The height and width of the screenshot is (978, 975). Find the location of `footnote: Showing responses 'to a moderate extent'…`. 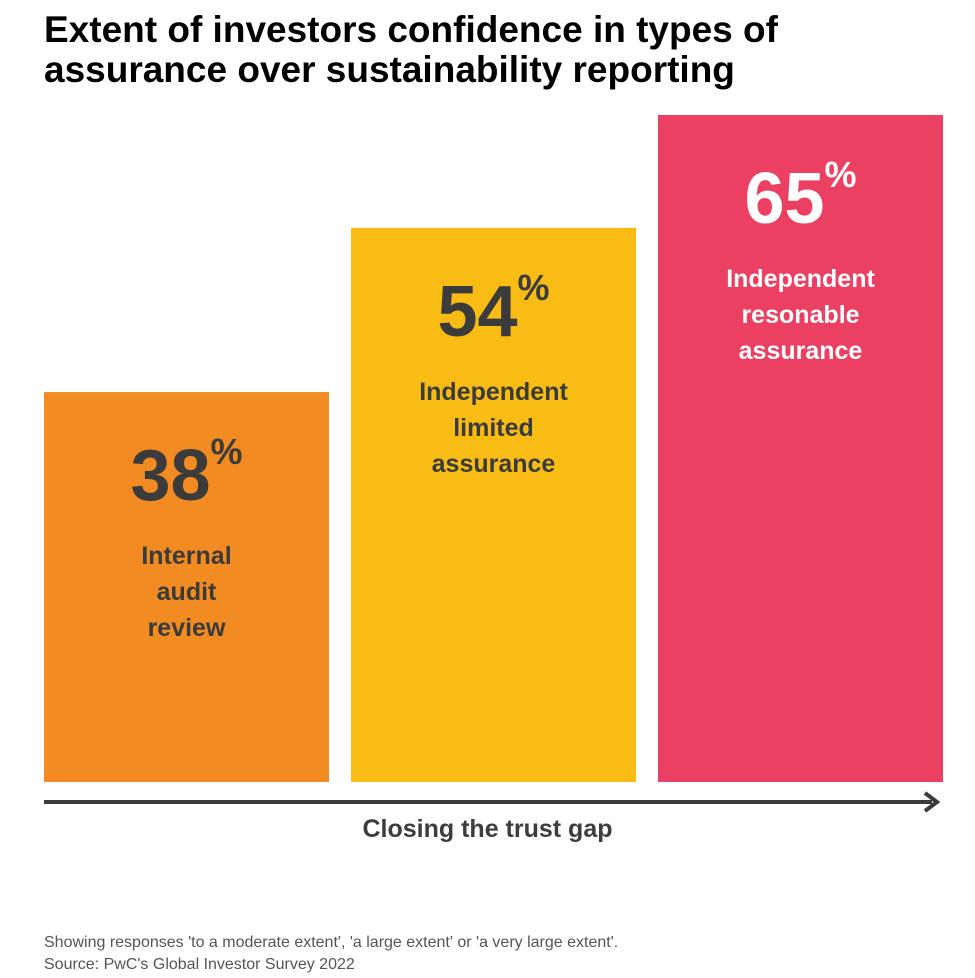

footnote: Showing responses 'to a moderate extent'… is located at coordinates (504, 954).